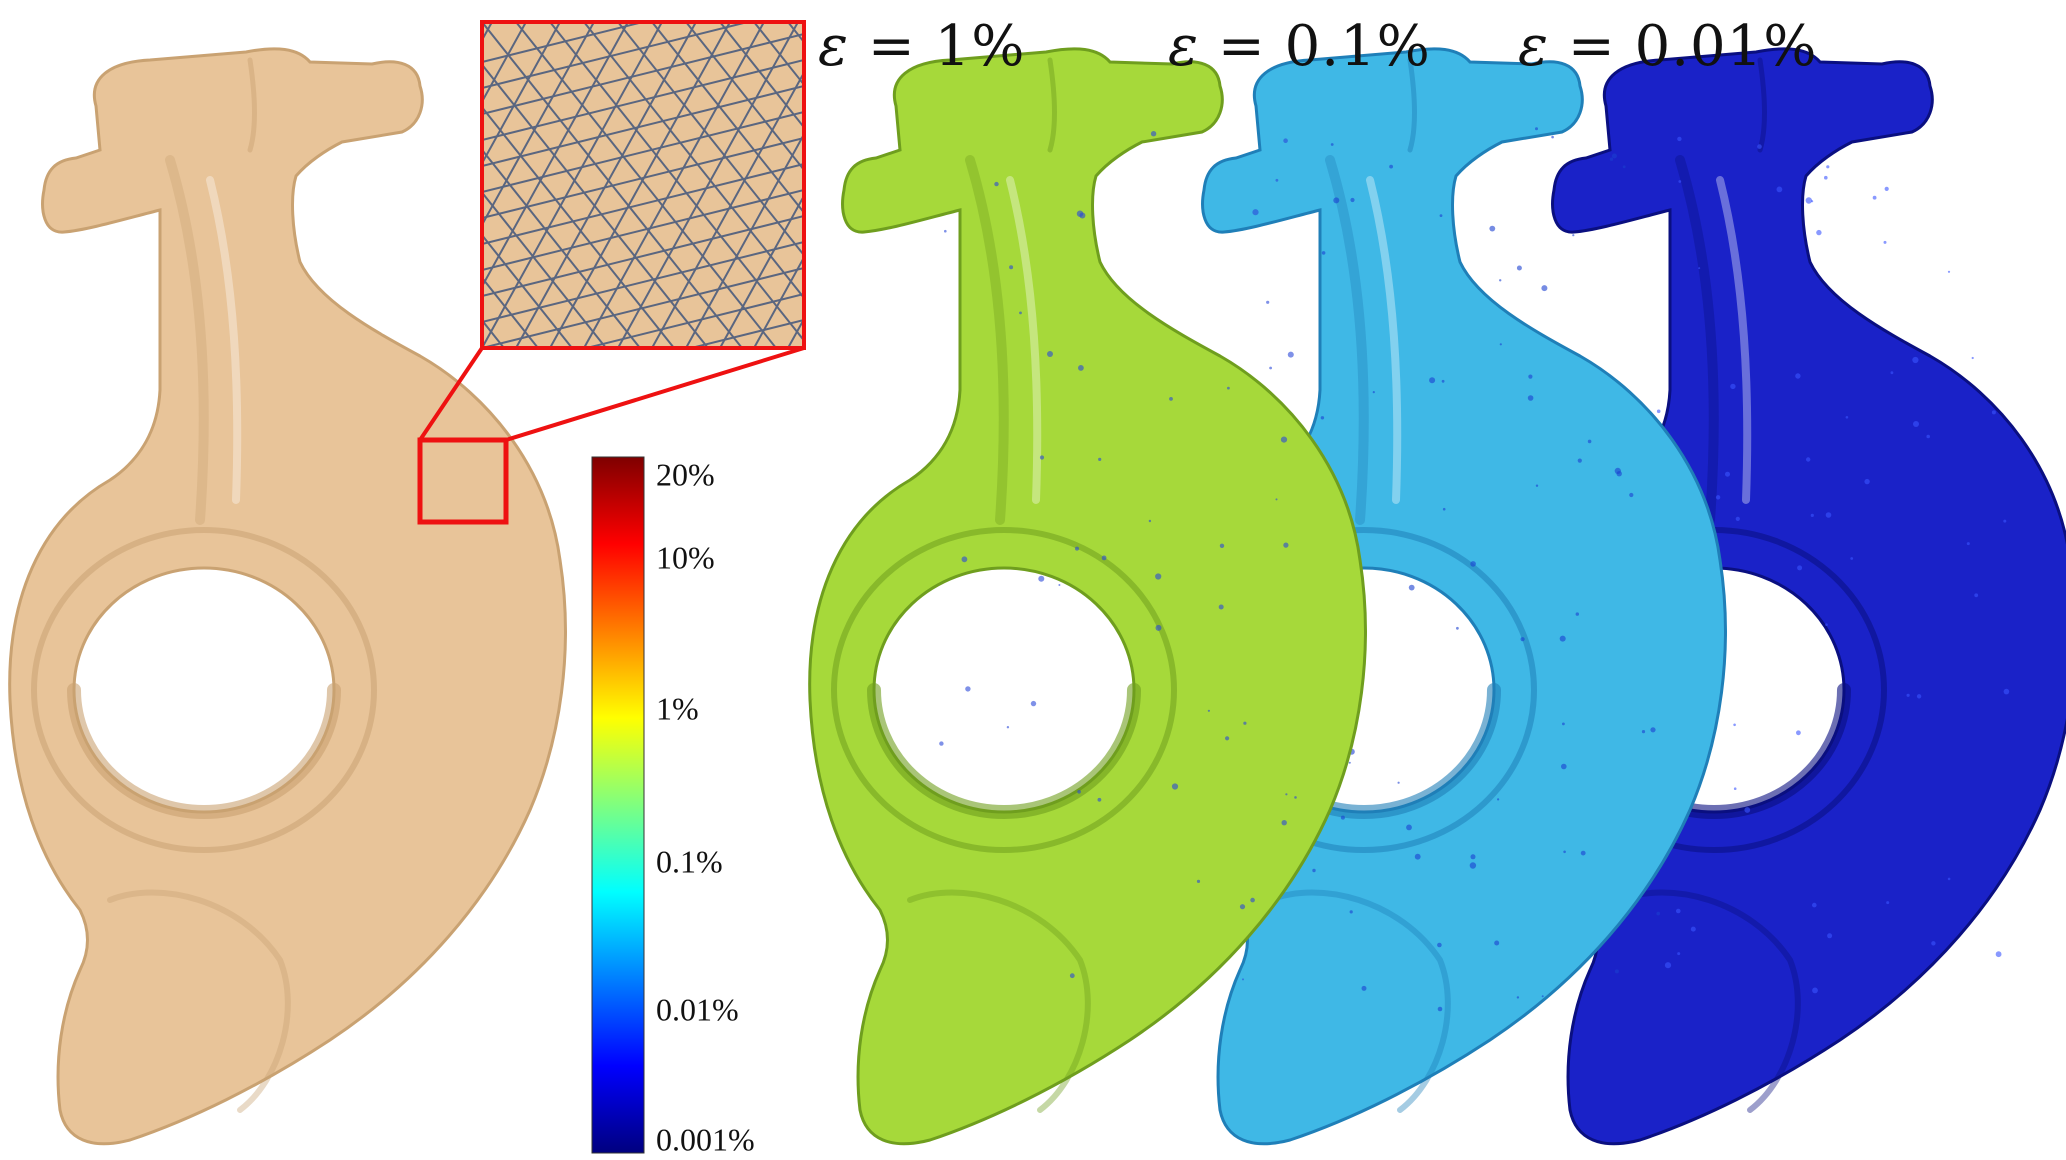 This screenshot has width=2066, height=1160. What do you see at coordinates (697, 1009) in the screenshot?
I see `colorbar-label-0.01: 0.01%` at bounding box center [697, 1009].